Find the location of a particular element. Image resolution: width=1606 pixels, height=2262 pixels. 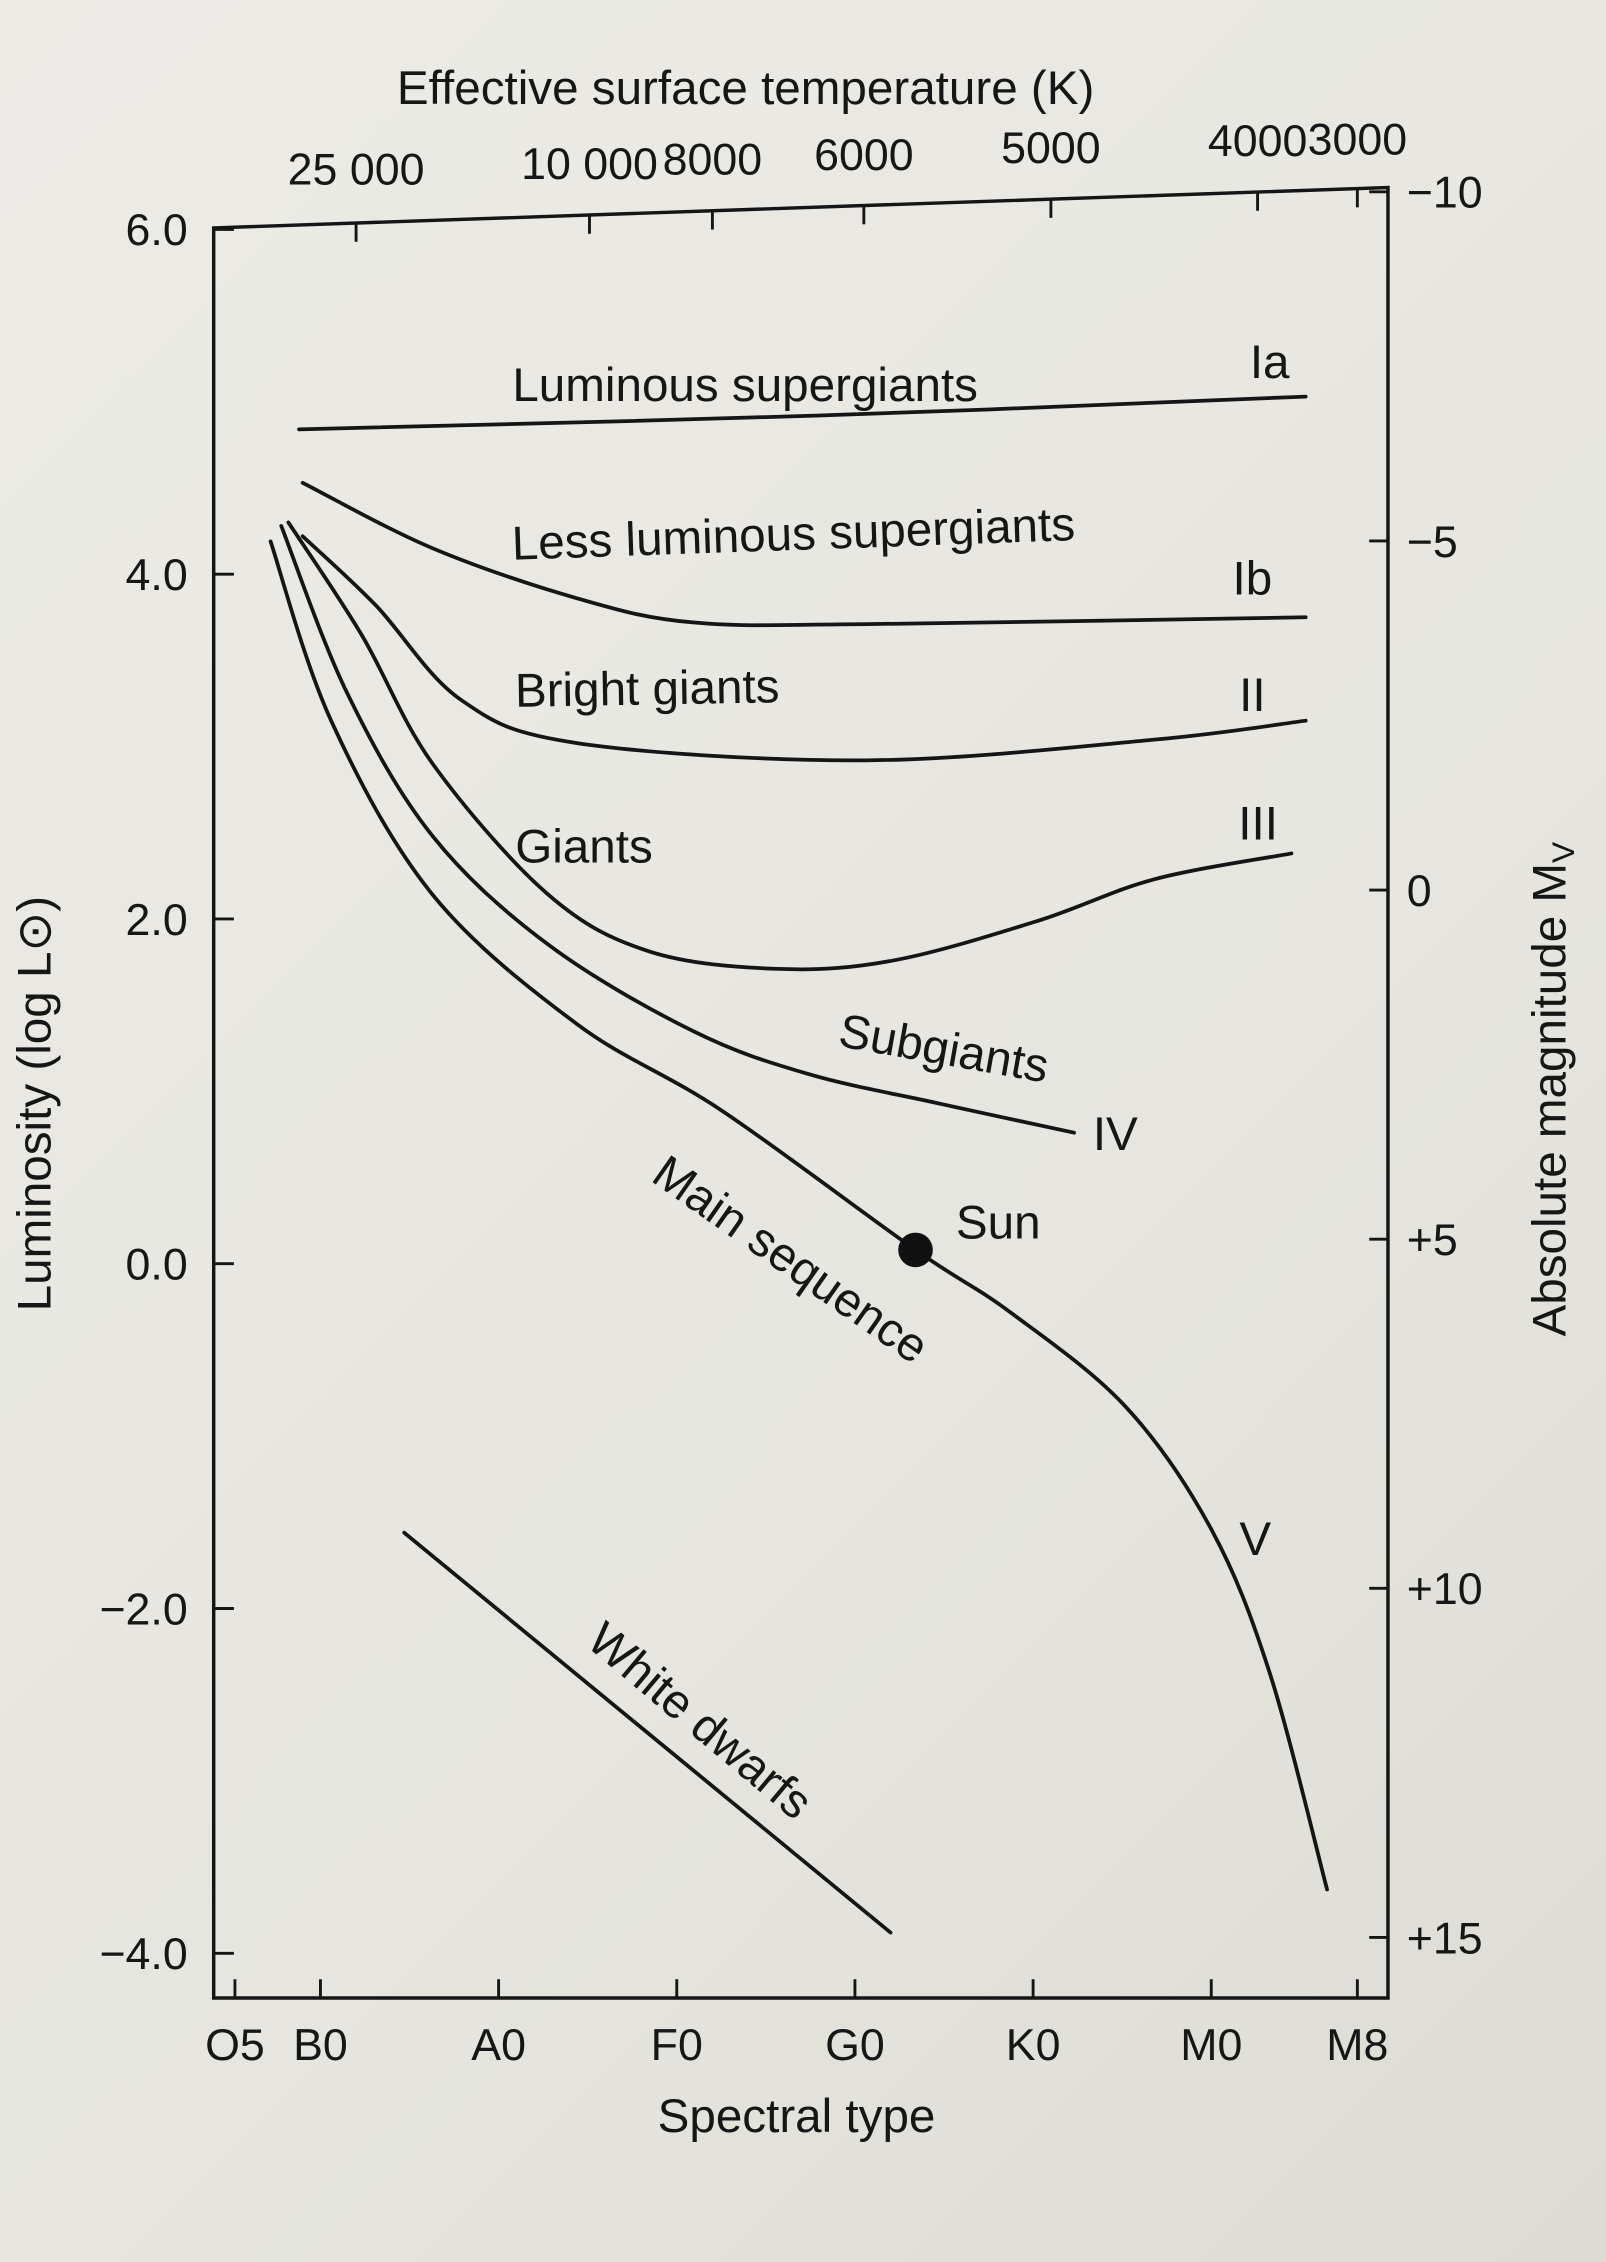

right-axis-title-text: Absolute magnitude MV is located at coordinates (1552, 1089).